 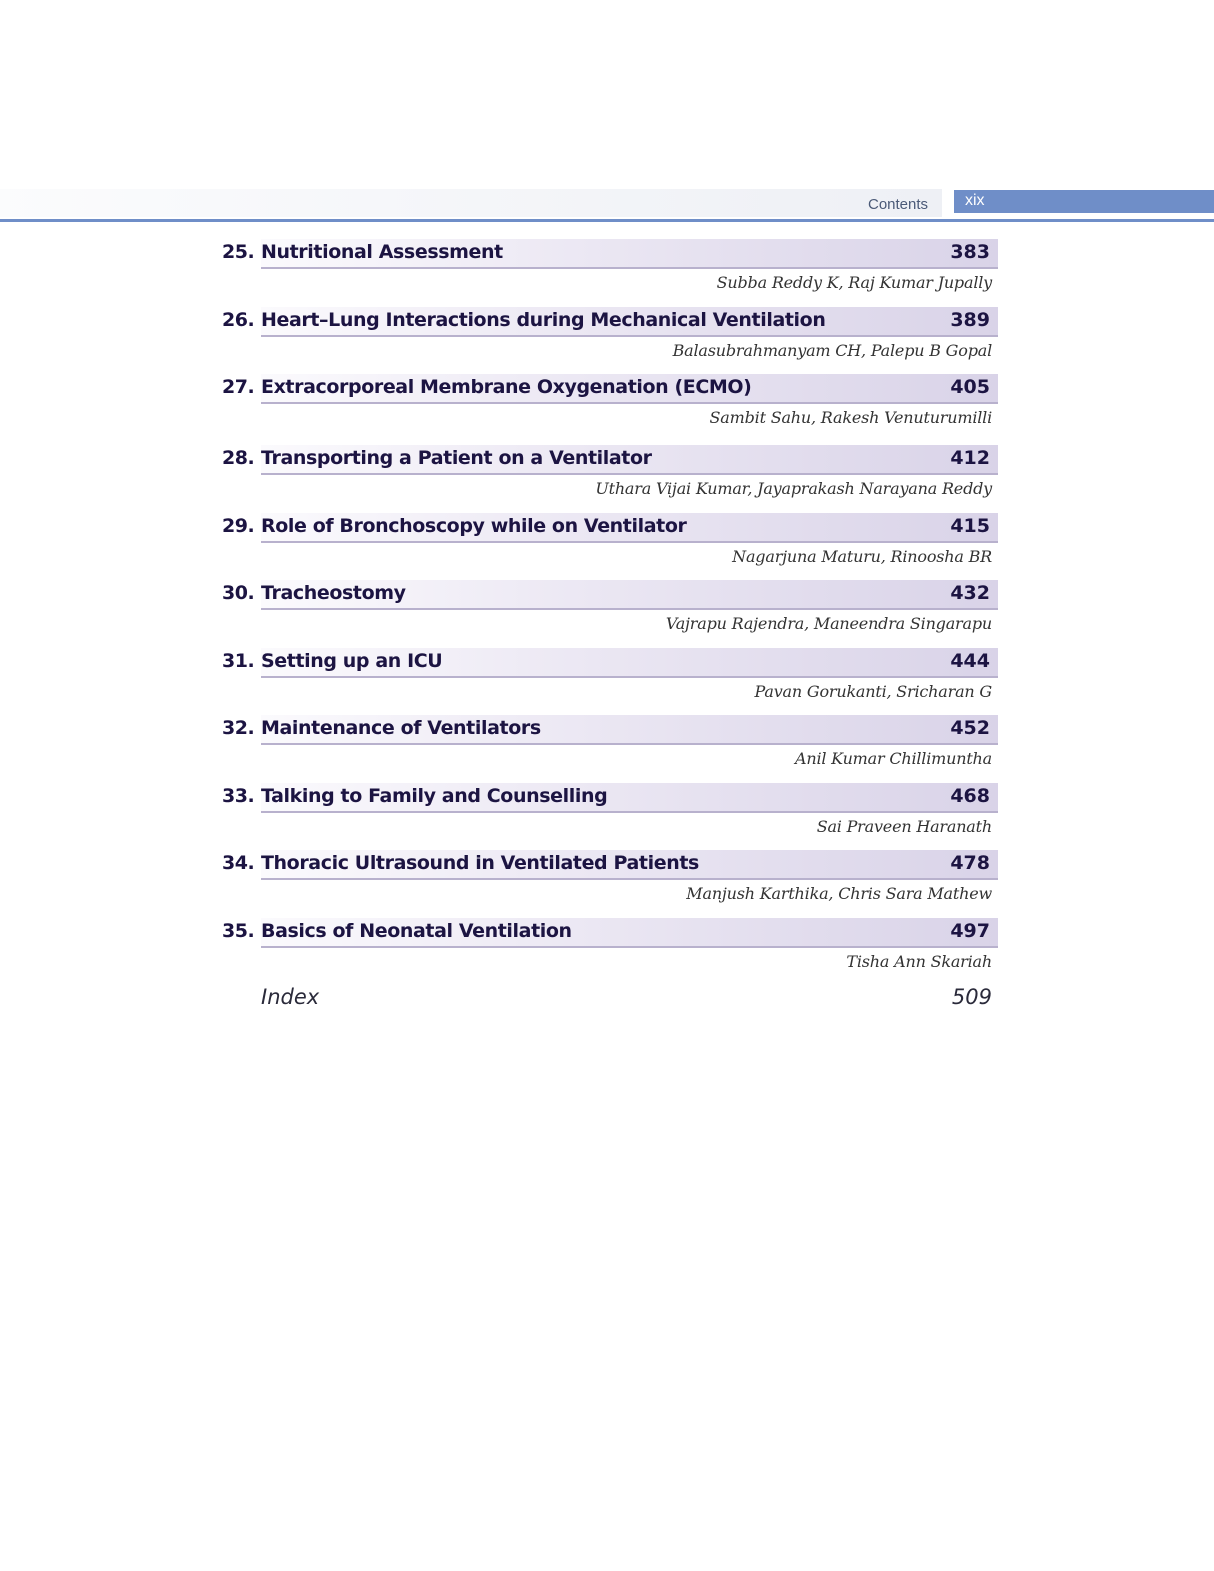 What do you see at coordinates (238, 458) in the screenshot?
I see `chapter-number: 28.` at bounding box center [238, 458].